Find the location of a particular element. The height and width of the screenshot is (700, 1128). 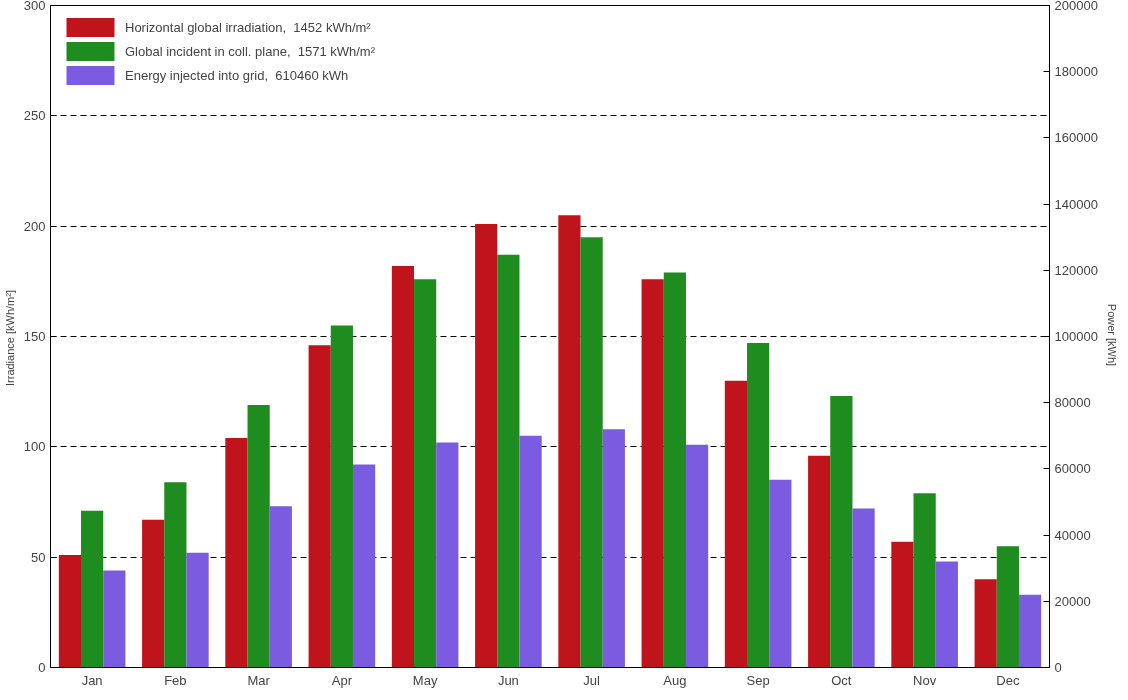

x-tick-label: Jun is located at coordinates (508, 680).